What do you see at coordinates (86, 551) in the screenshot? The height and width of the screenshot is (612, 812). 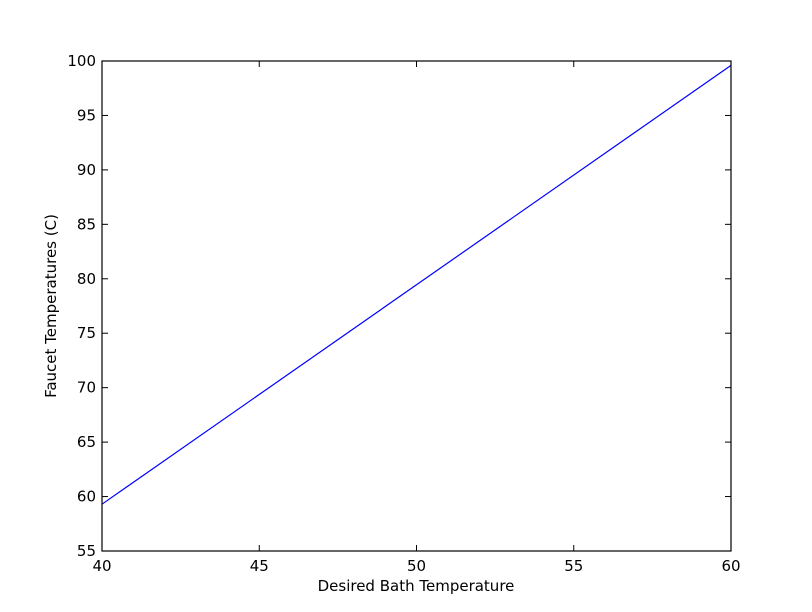 I see `y-tick-label: 55` at bounding box center [86, 551].